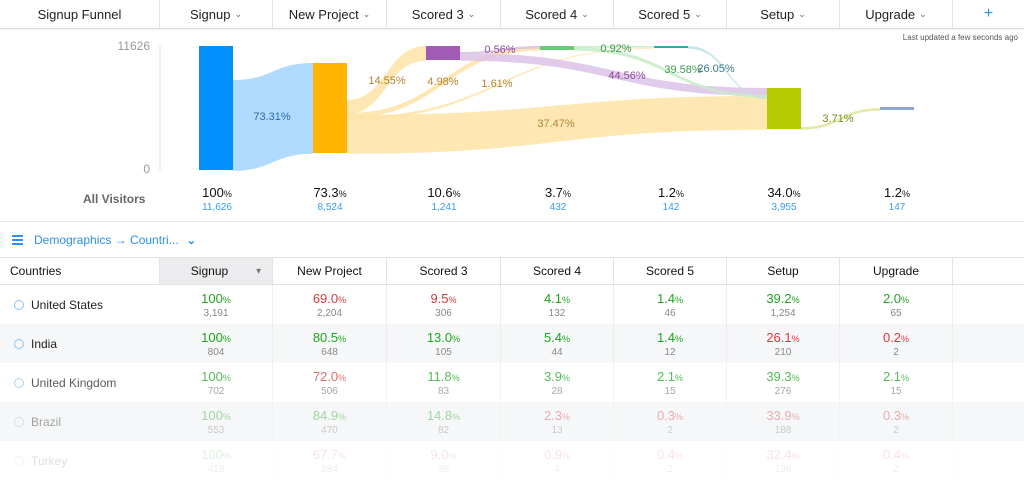  Describe the element at coordinates (259, 271) in the screenshot. I see `sort-desc-icon: ▾` at that location.